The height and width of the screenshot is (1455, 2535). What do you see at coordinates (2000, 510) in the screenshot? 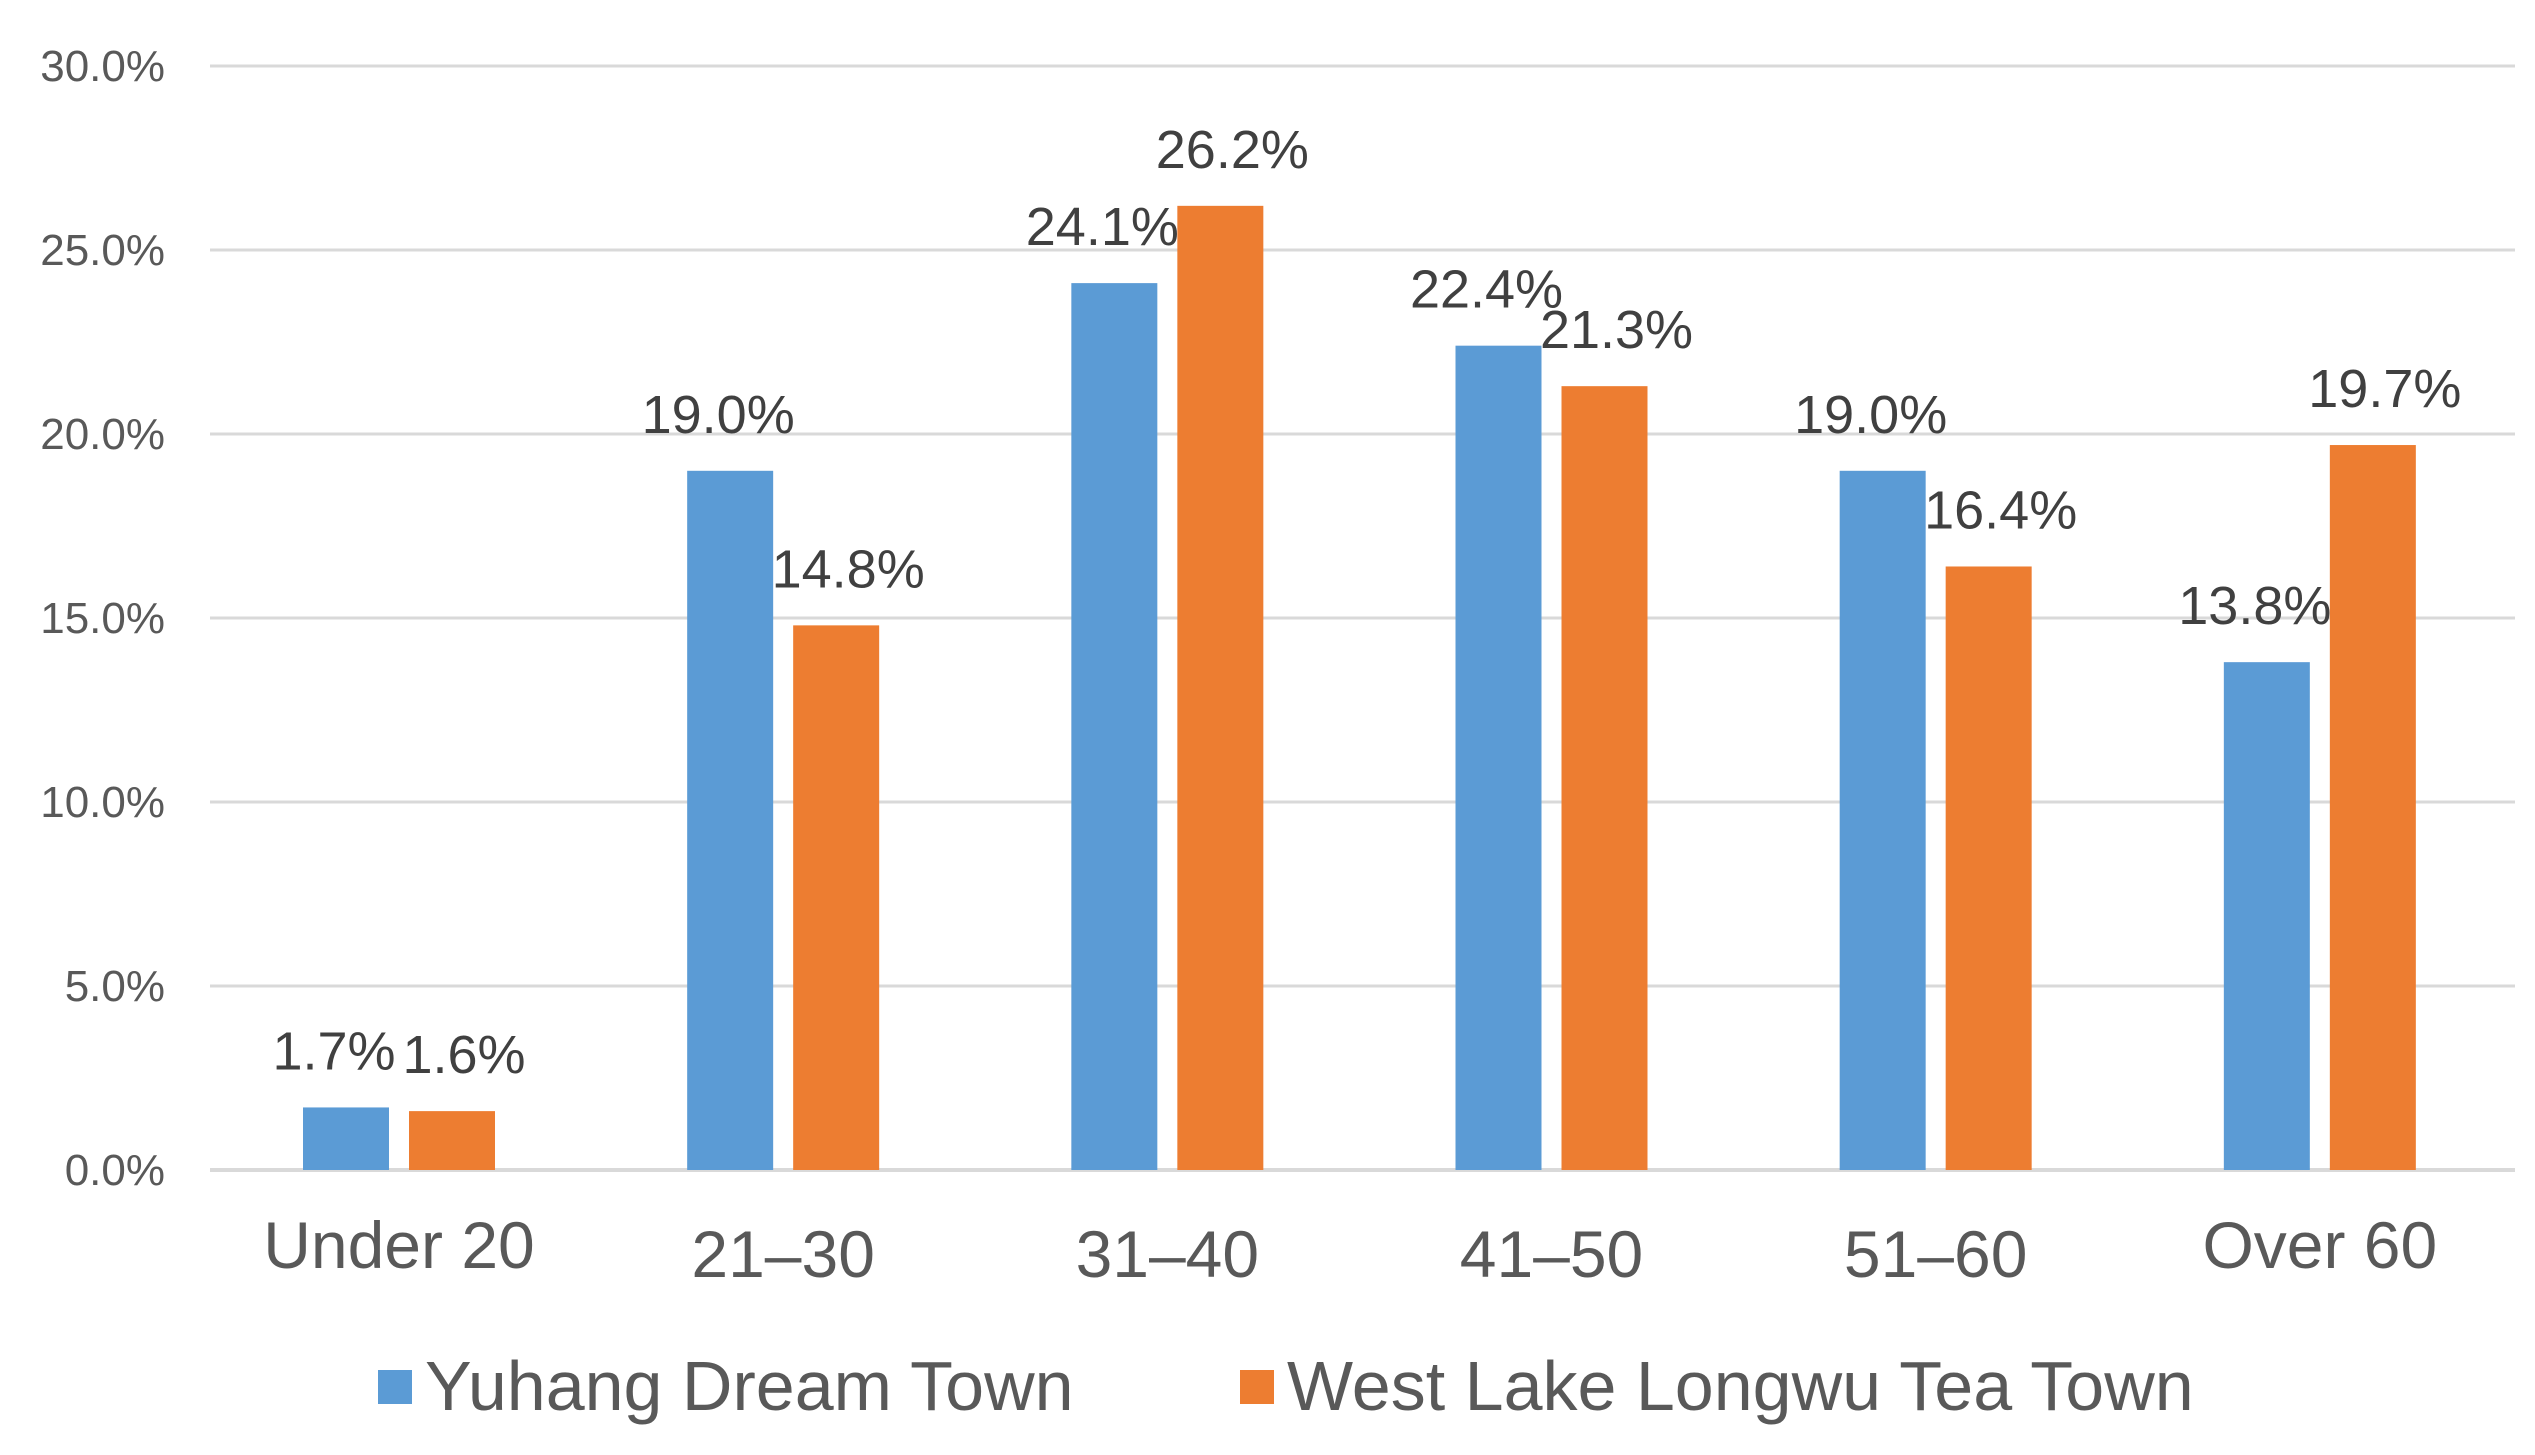
I see `data-label: 16.4%` at bounding box center [2000, 510].